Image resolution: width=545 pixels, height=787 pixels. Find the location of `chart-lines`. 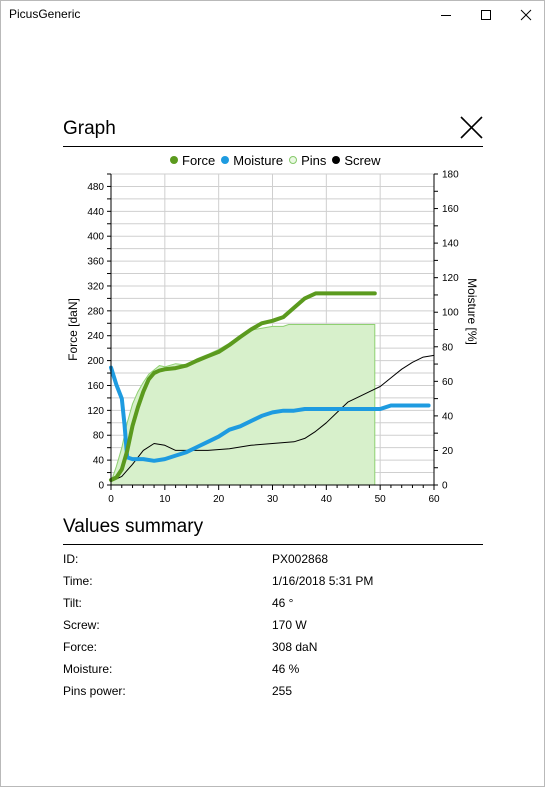

chart-lines is located at coordinates (272, 386).